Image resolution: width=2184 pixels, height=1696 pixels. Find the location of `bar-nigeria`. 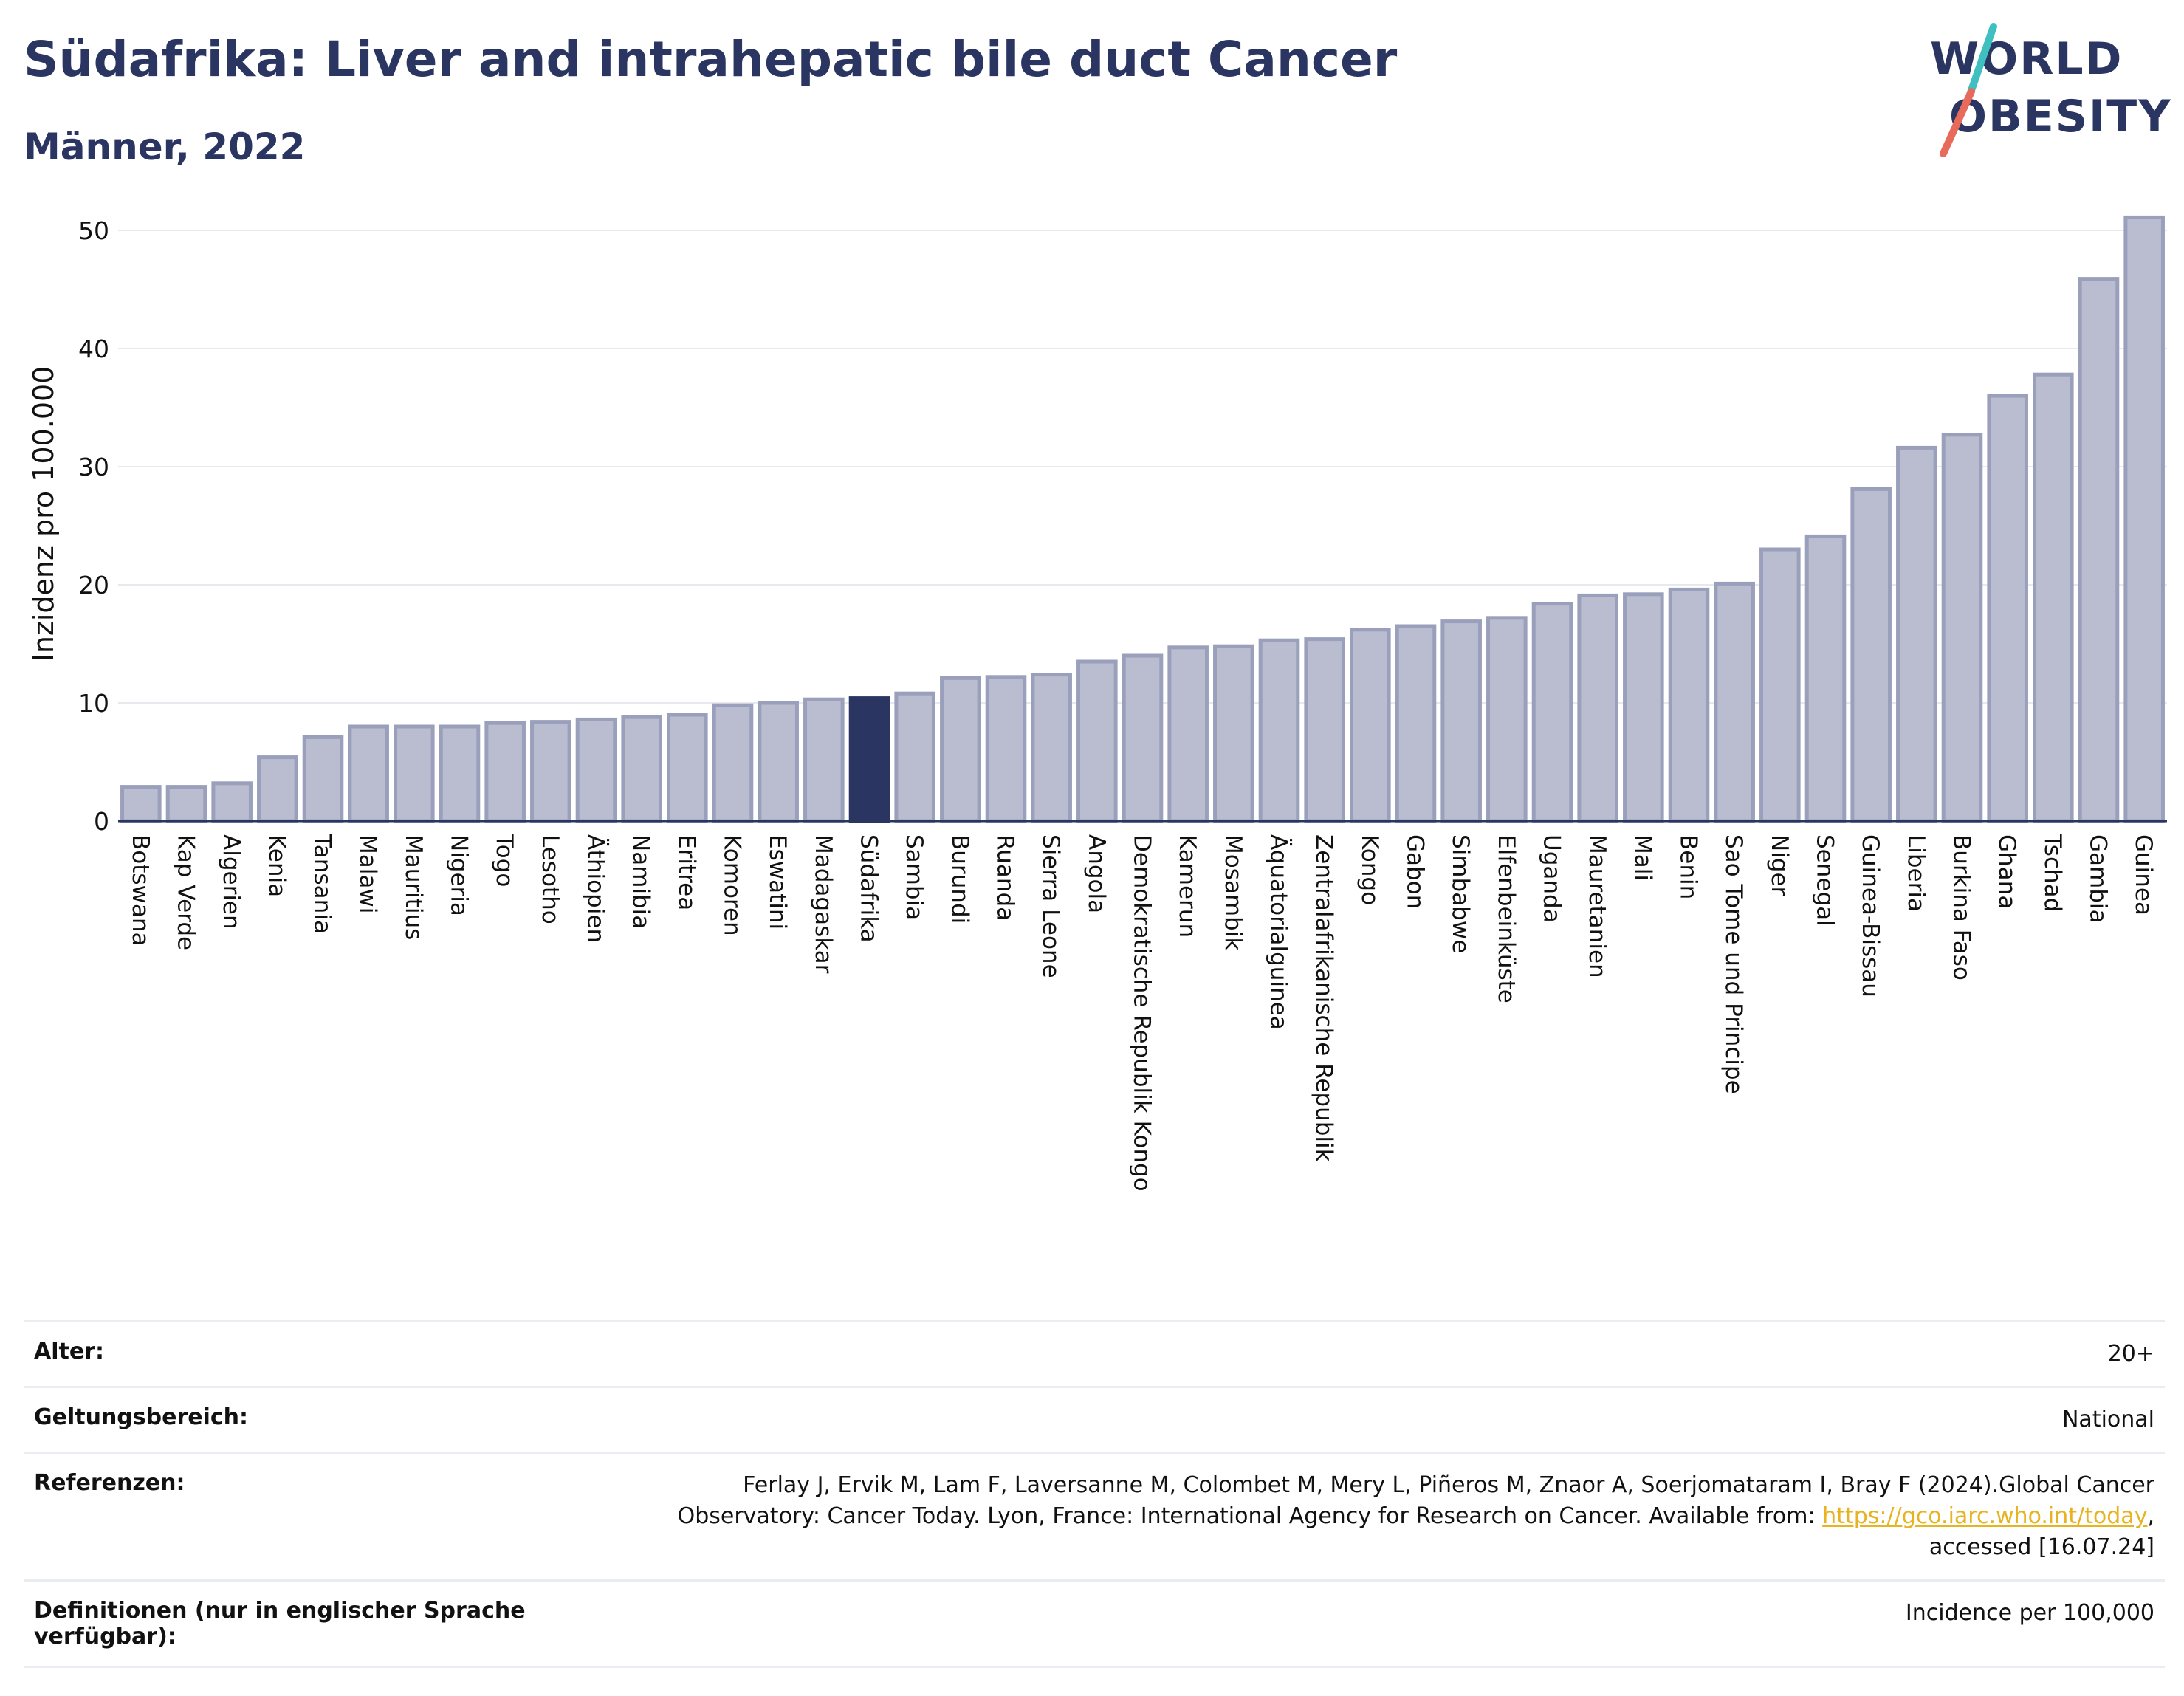

bar-nigeria is located at coordinates (460, 773).